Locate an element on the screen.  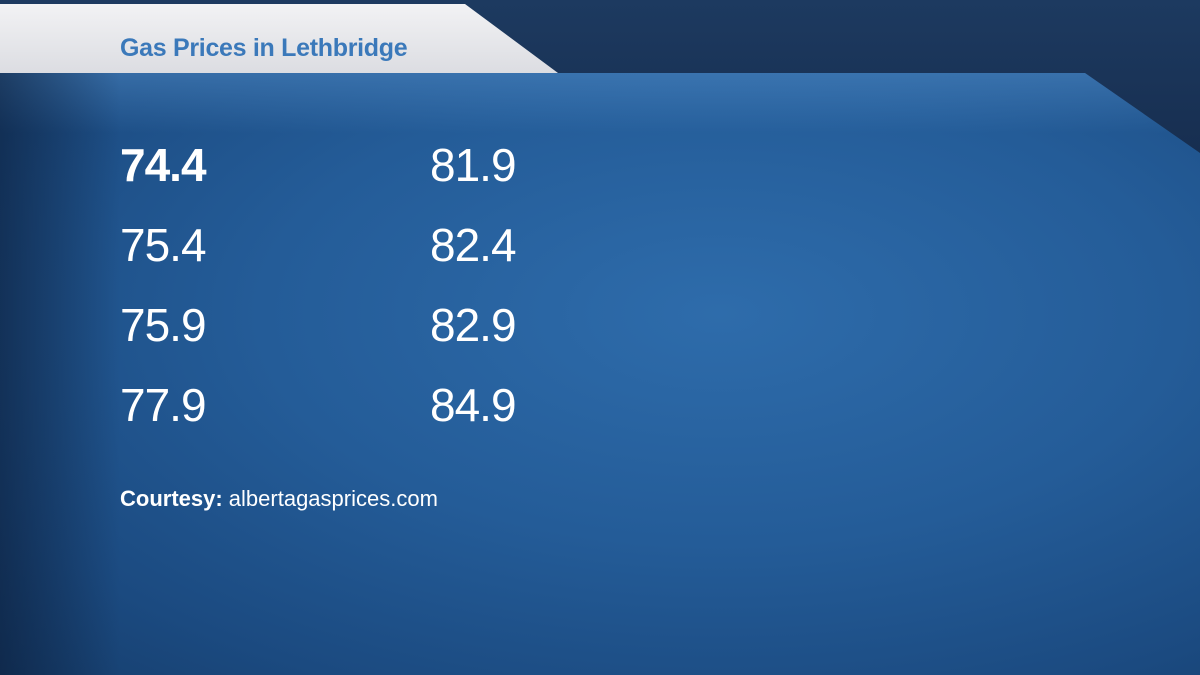
page-title: Gas Prices in Lethbridge is located at coordinates (264, 48).